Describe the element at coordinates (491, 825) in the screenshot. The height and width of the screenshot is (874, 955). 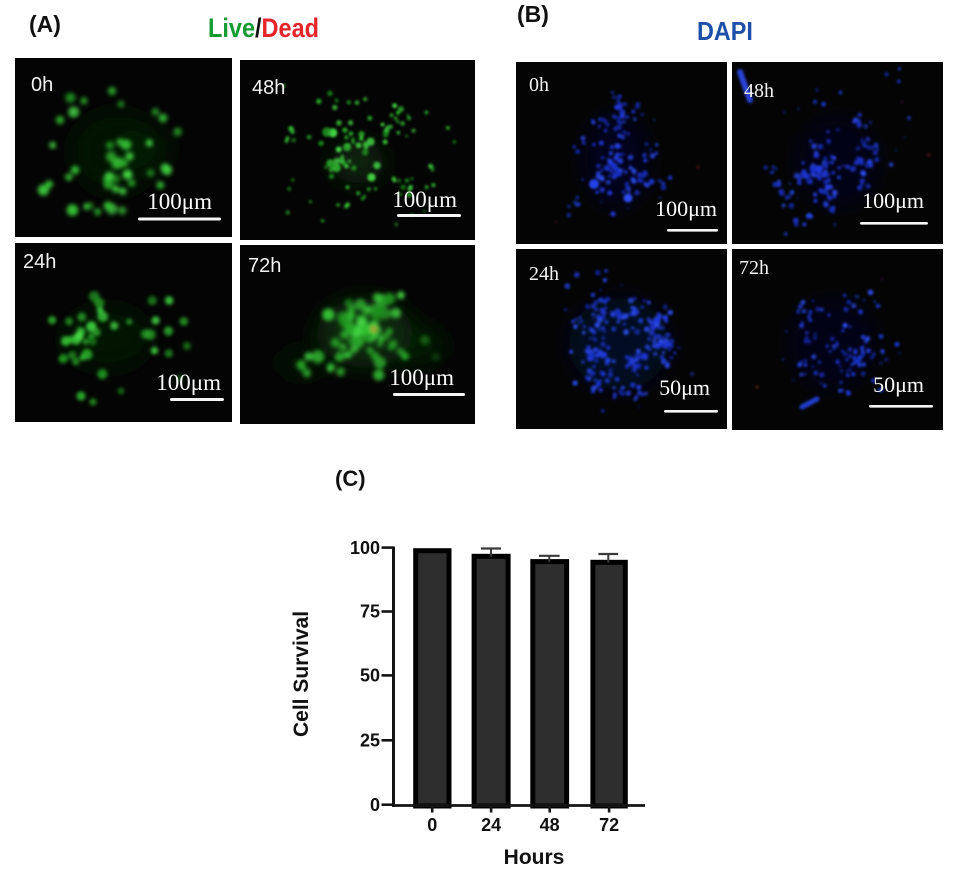
I see `svg-text: 24` at that location.